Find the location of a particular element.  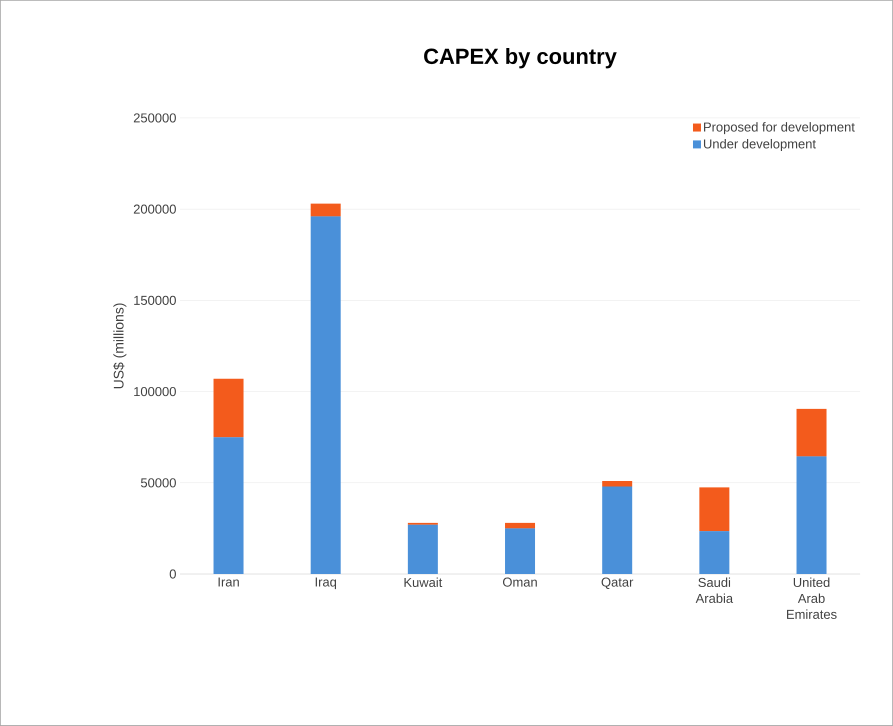

legend-label: Proposed for development is located at coordinates (779, 128).